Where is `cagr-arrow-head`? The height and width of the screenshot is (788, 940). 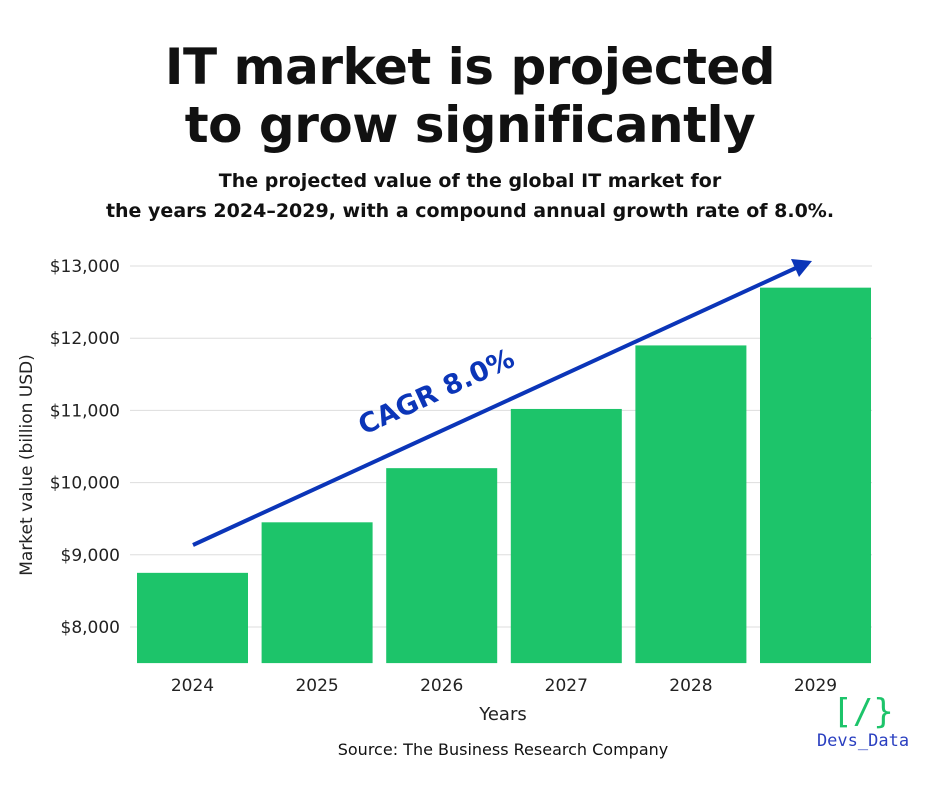 cagr-arrow-head is located at coordinates (801, 268).